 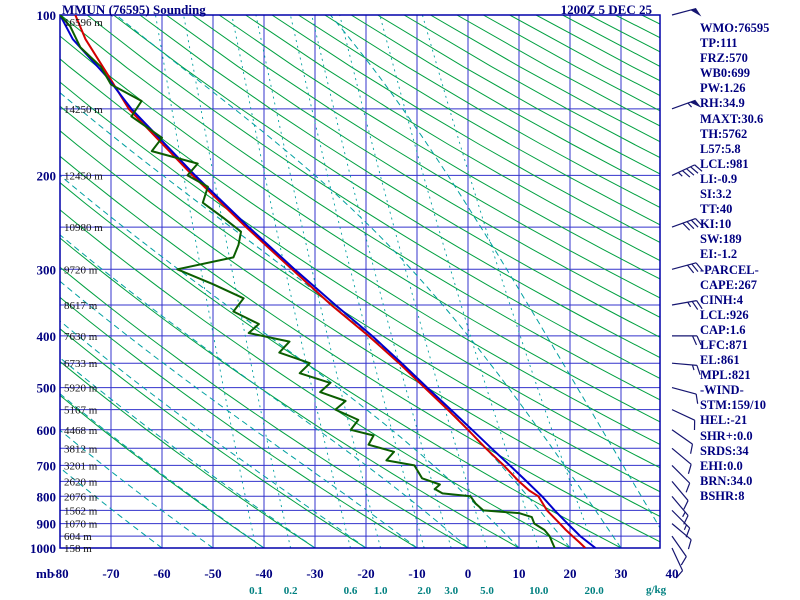 I want to click on wind-barb-column, so click(x=687, y=293).